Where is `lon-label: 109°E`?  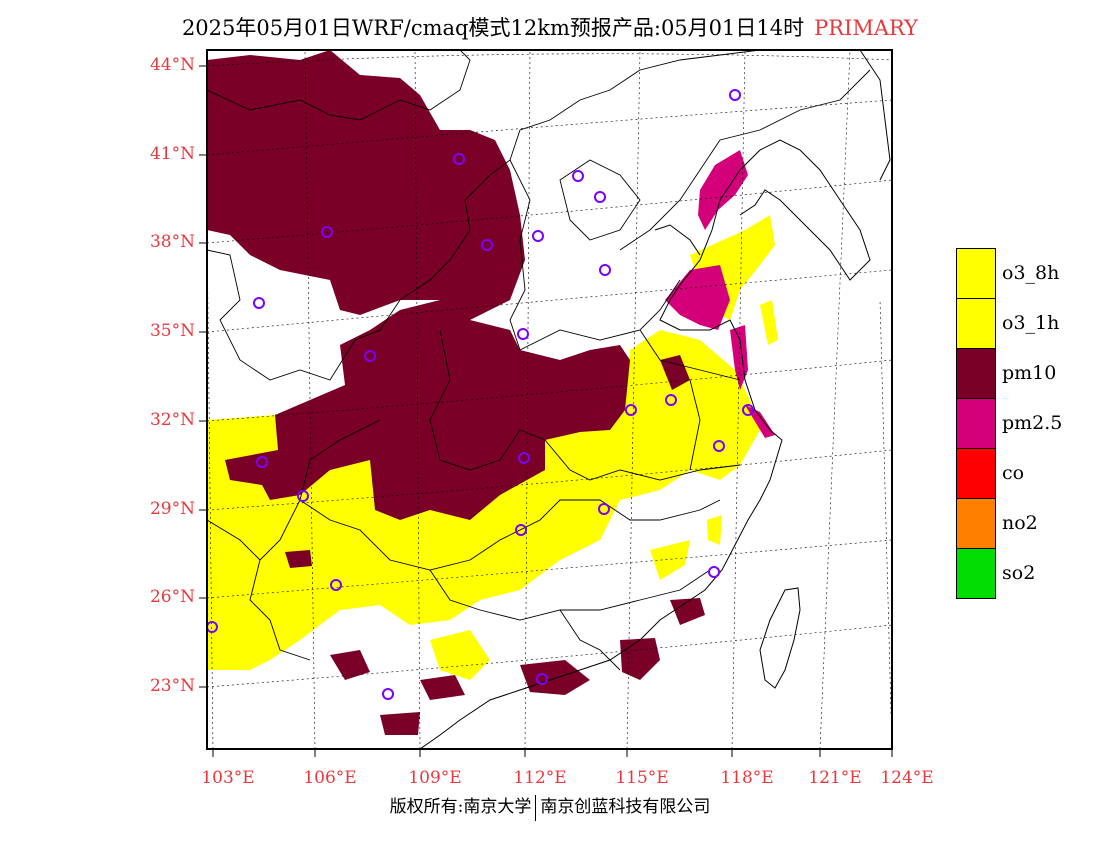 lon-label: 109°E is located at coordinates (435, 778).